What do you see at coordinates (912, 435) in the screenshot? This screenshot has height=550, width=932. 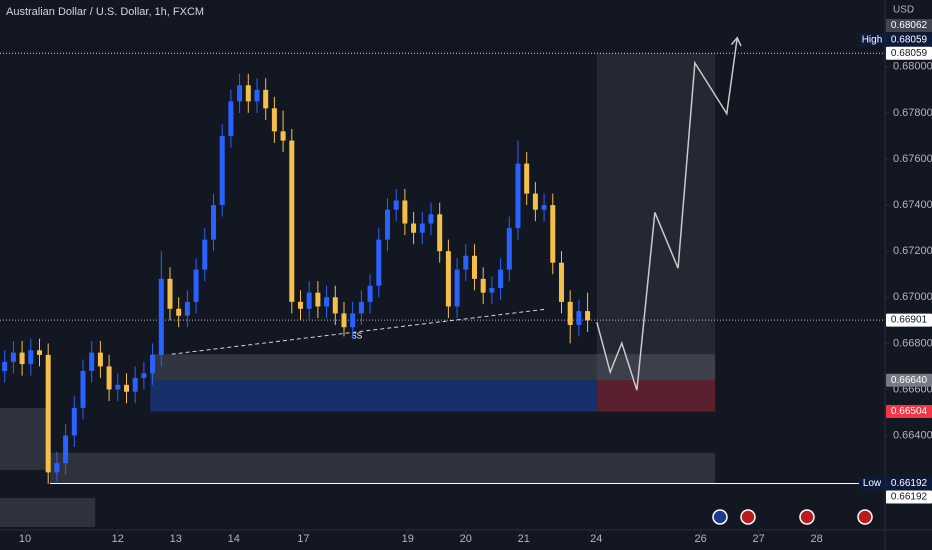 I see `y-tick-label: 0.66400` at bounding box center [912, 435].